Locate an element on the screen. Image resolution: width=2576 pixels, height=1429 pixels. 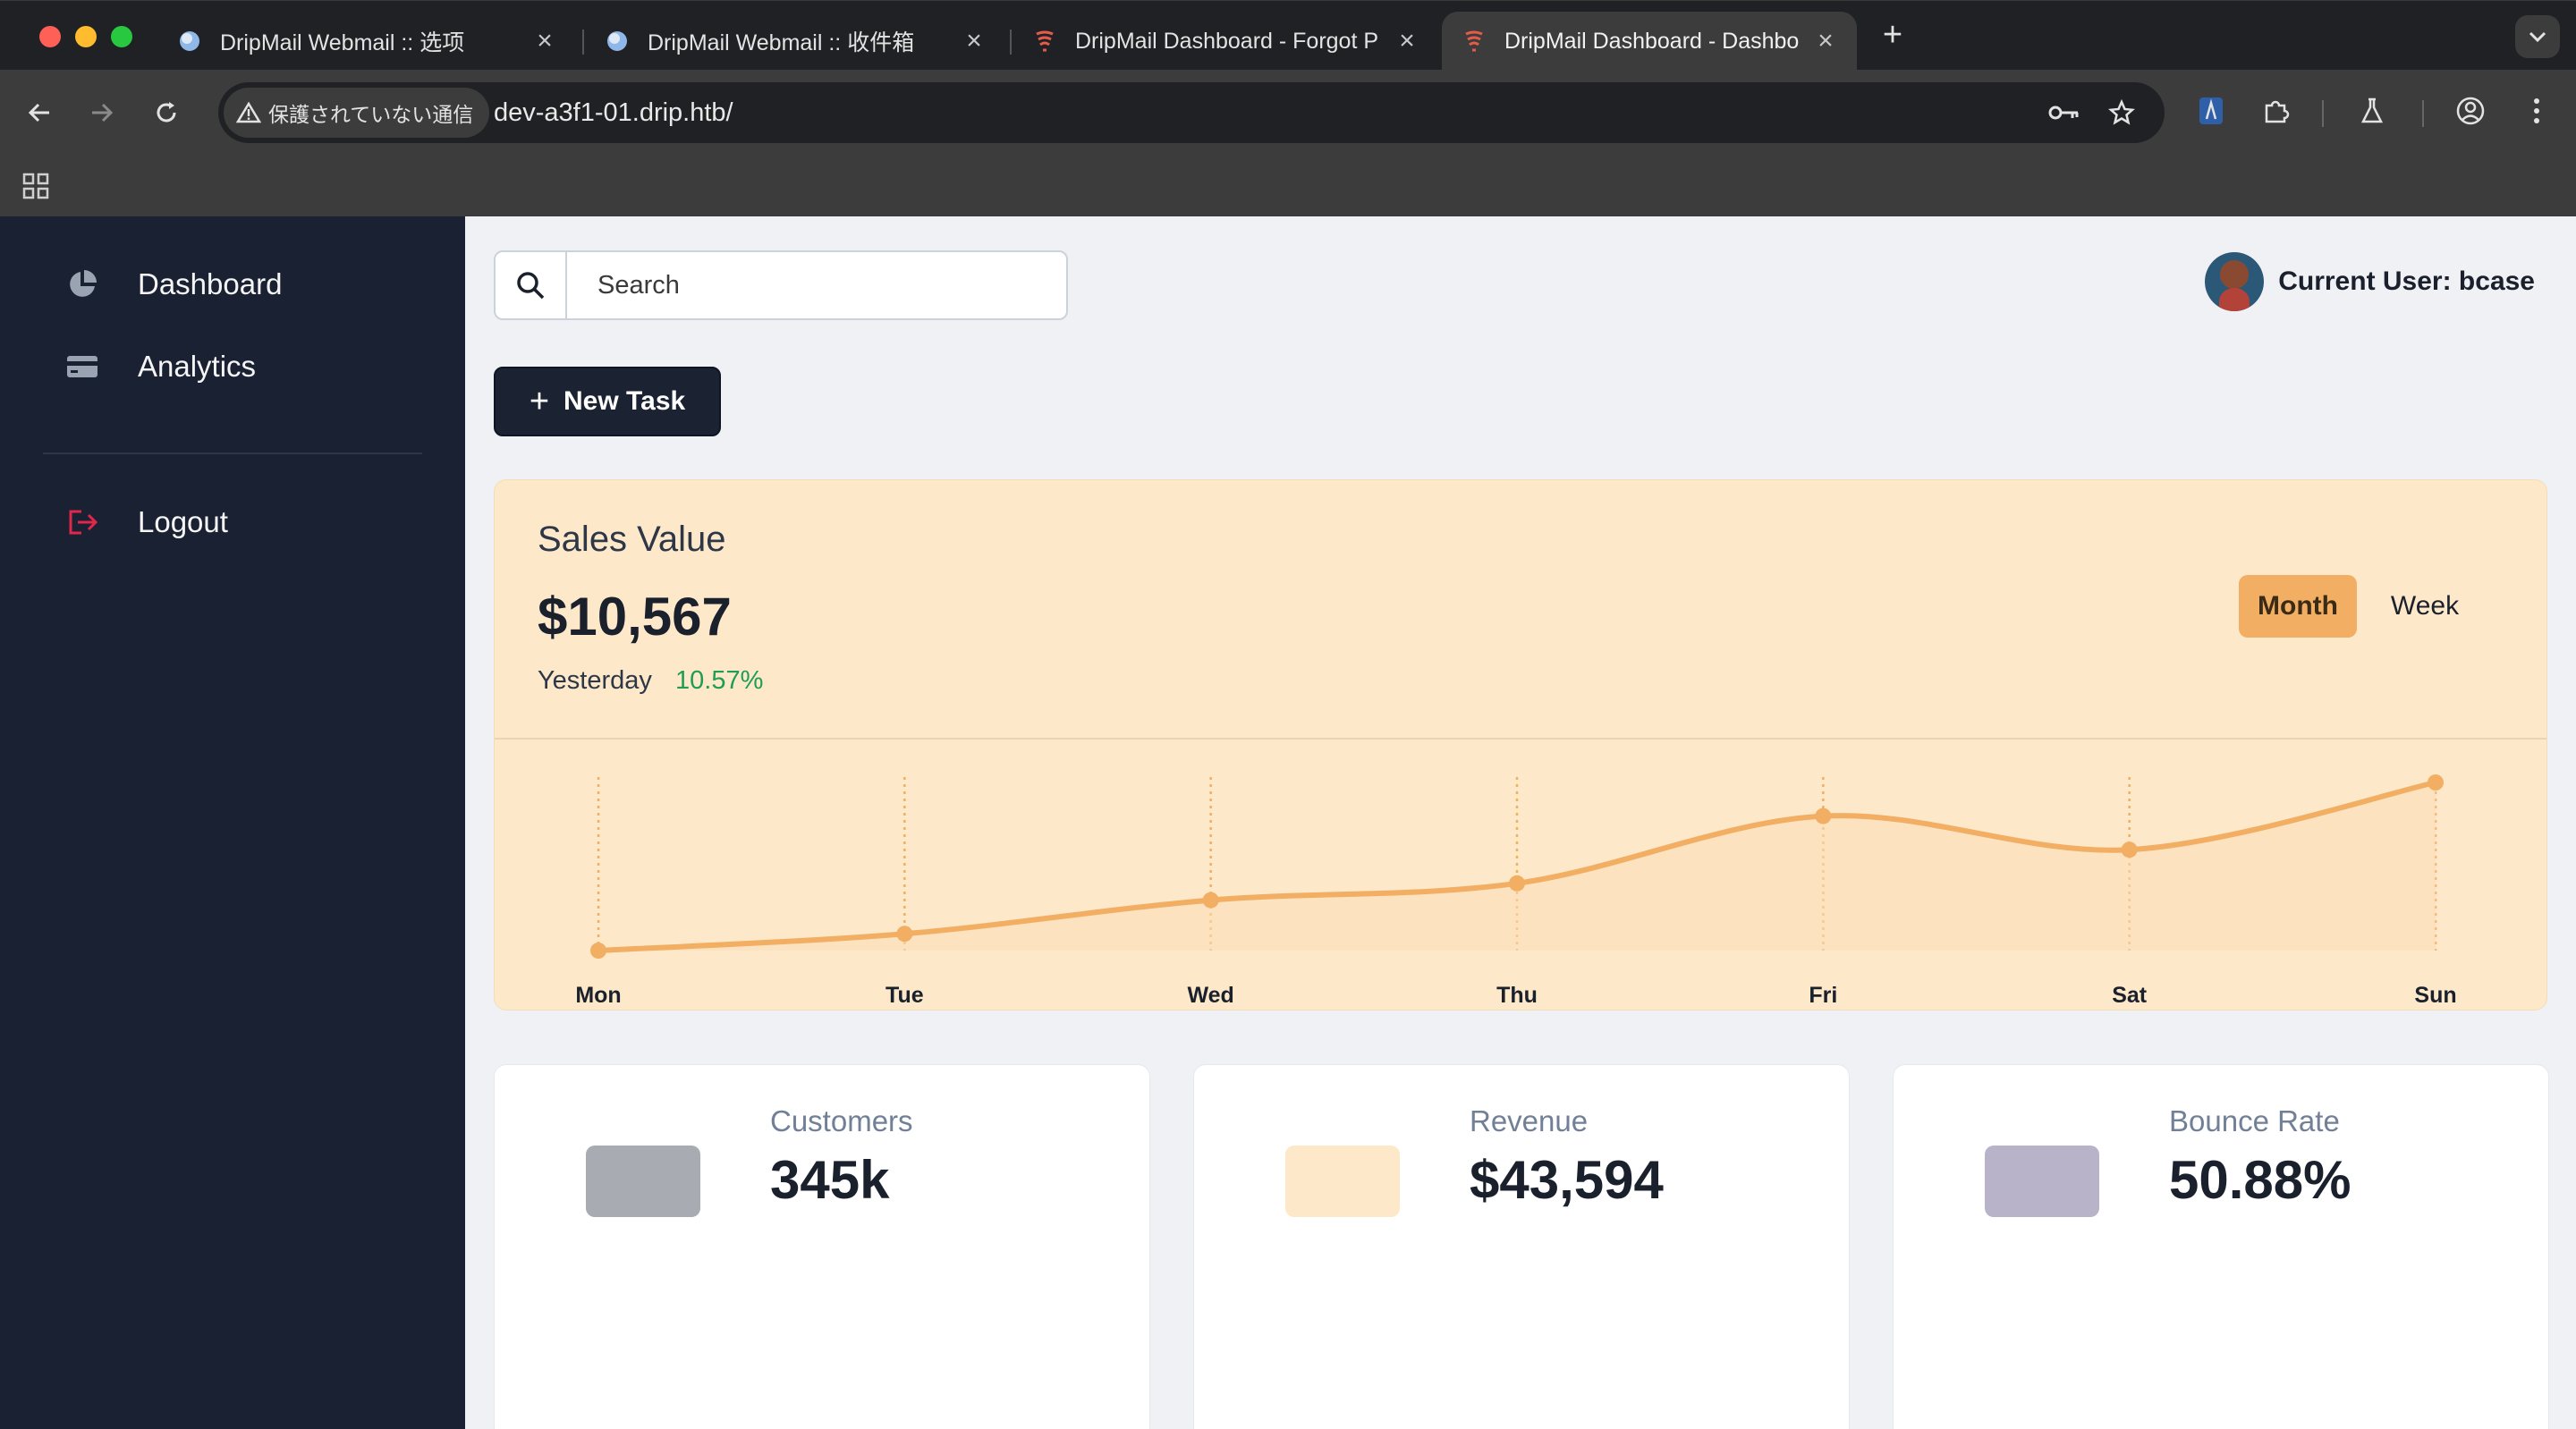
new-task-label: New Task is located at coordinates (625, 401).